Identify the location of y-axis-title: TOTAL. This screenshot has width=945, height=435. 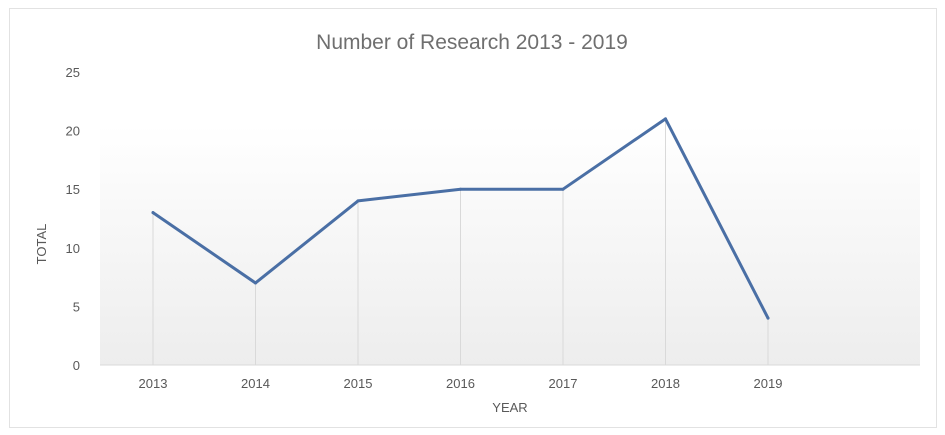
(41, 244).